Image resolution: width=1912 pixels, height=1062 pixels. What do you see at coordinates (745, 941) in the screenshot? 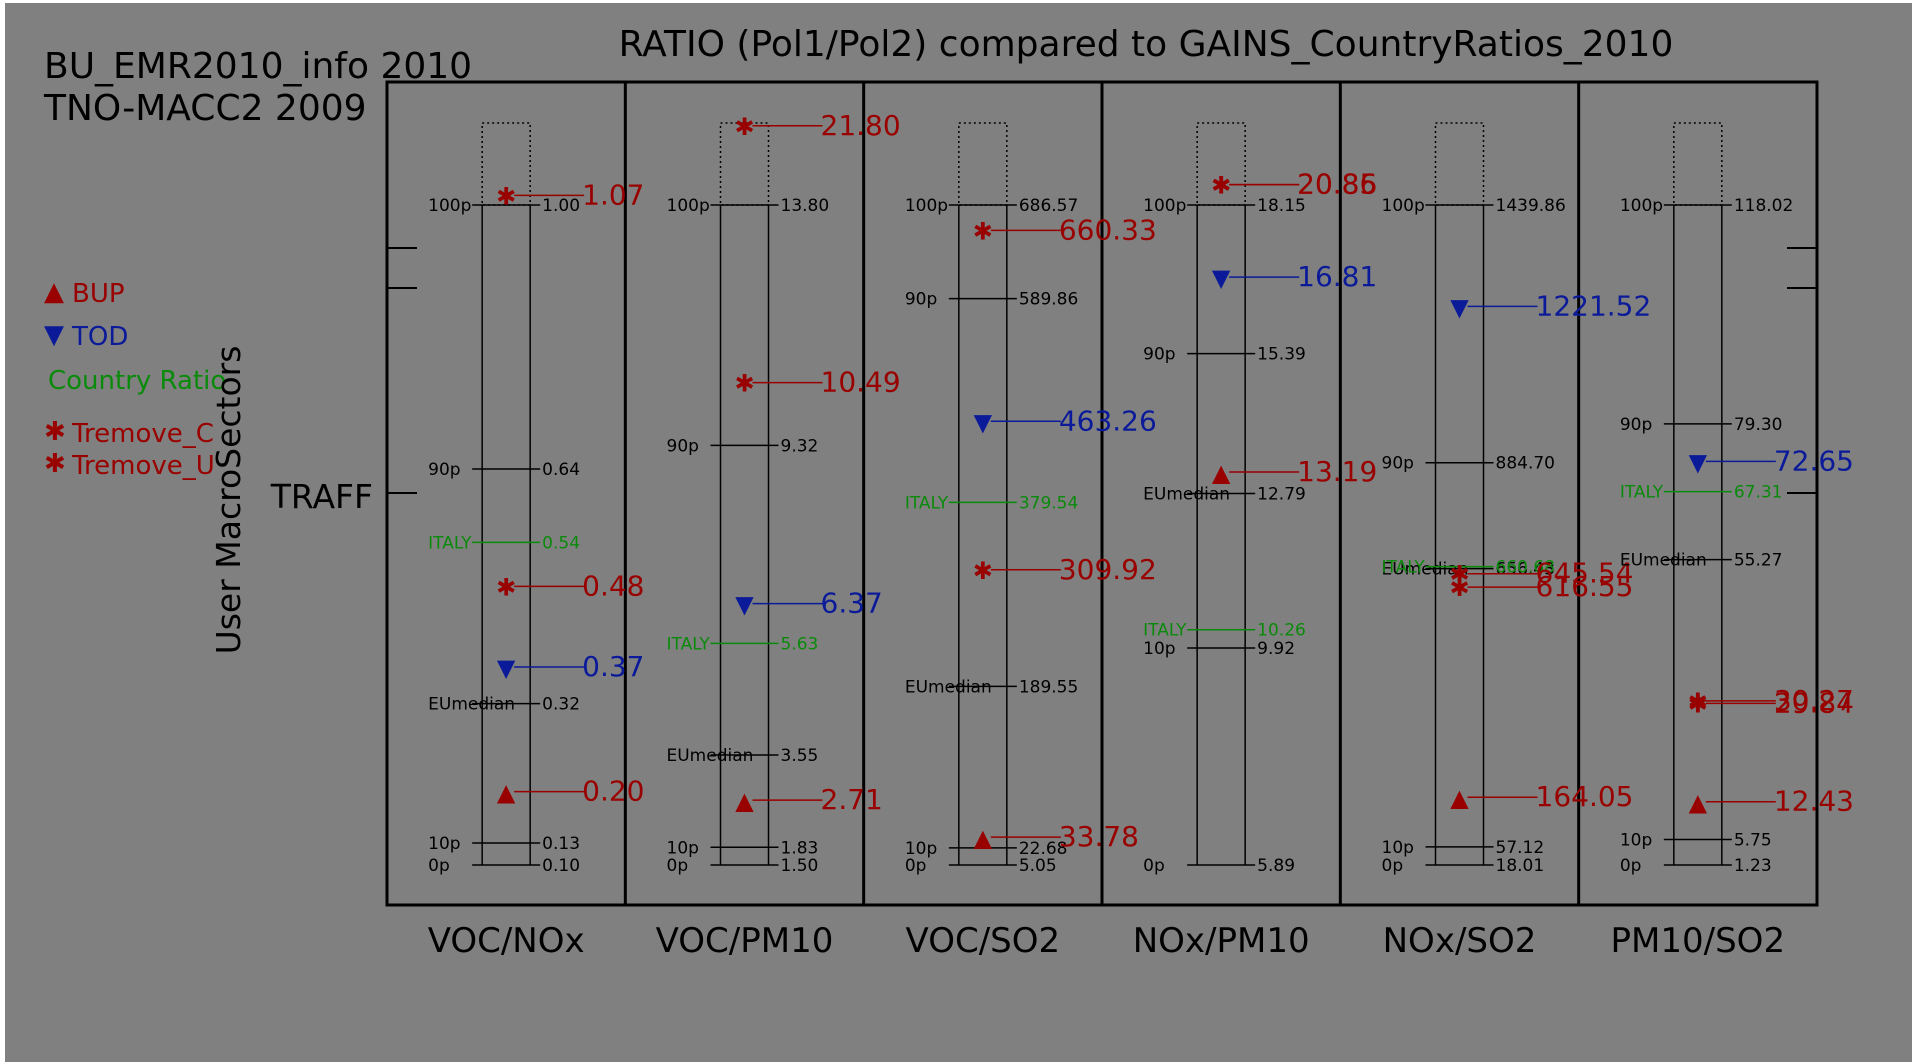
I see `category-label: VOC/PM10` at bounding box center [745, 941].